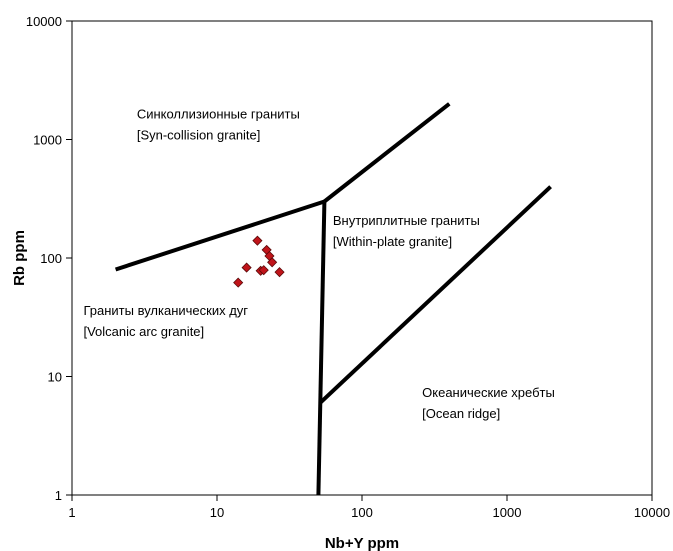 The image size is (673, 551). Describe the element at coordinates (392, 241) in the screenshot. I see `region-label-wpg: [Within-plate granite]` at that location.